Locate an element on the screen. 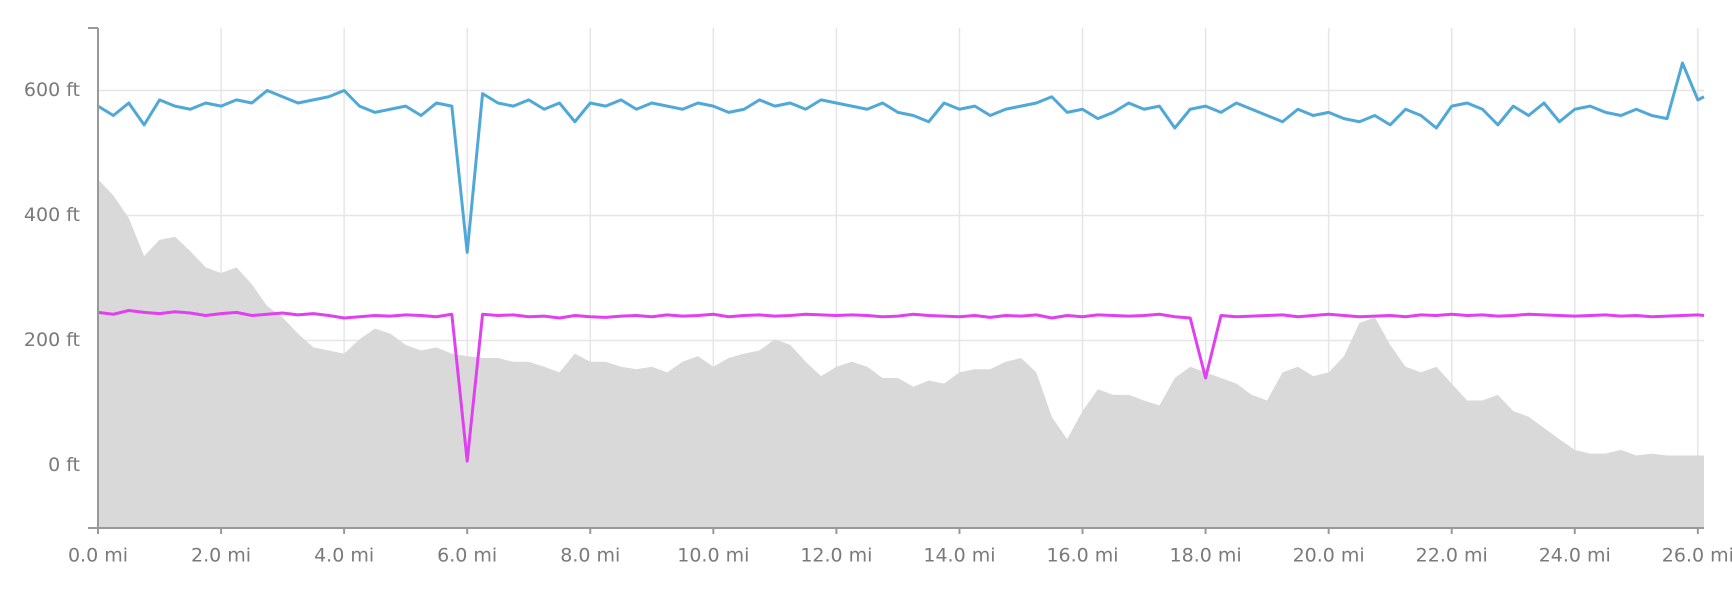  y-tick-label: 400 ft is located at coordinates (52, 215).